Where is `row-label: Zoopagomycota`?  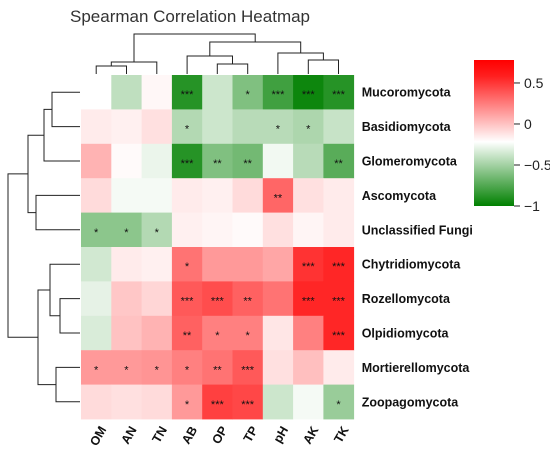
row-label: Zoopagomycota is located at coordinates (411, 402).